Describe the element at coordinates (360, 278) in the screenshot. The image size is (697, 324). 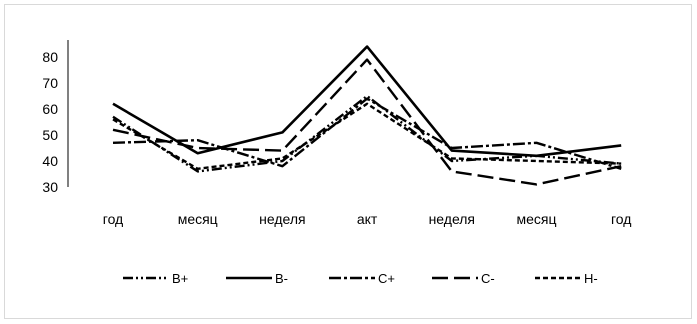
I see `legend: B+ B- C+ C- H-` at that location.